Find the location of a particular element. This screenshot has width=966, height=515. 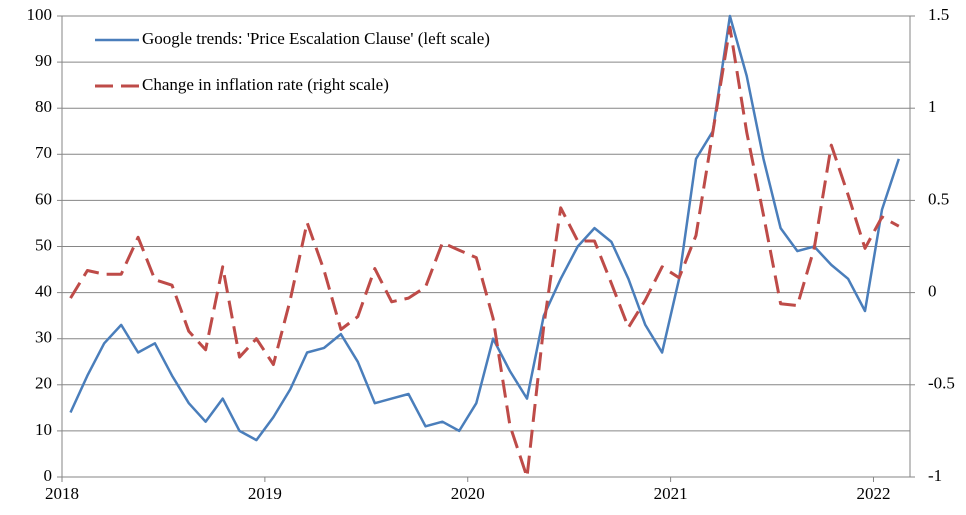

y-tick-label: 70 is located at coordinates (43, 152).